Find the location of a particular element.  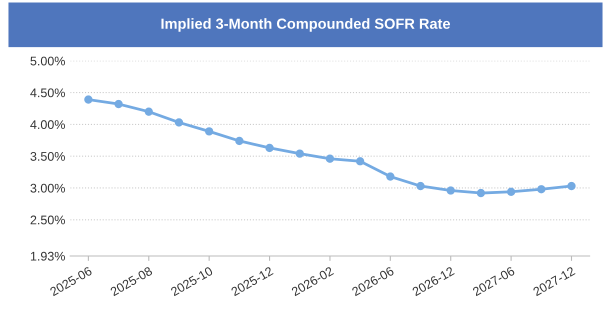

y-tick-label: 4.50% is located at coordinates (47, 93).